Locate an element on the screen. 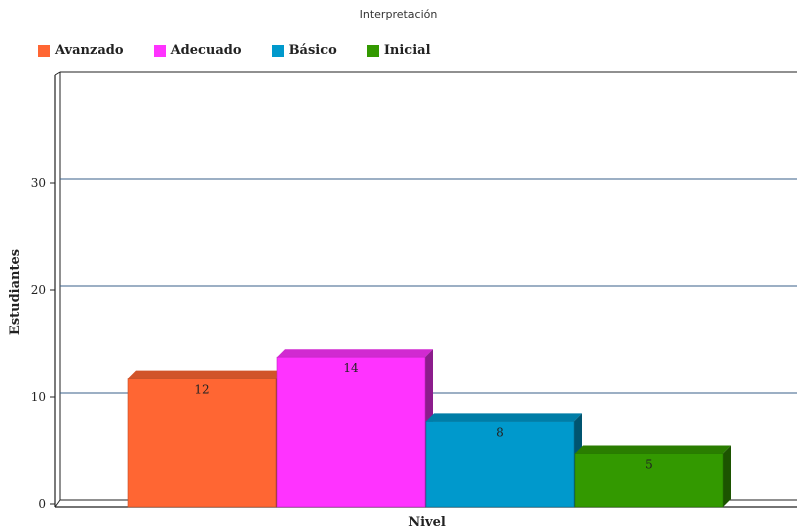  x-axis-title: Nivel is located at coordinates (427, 522).